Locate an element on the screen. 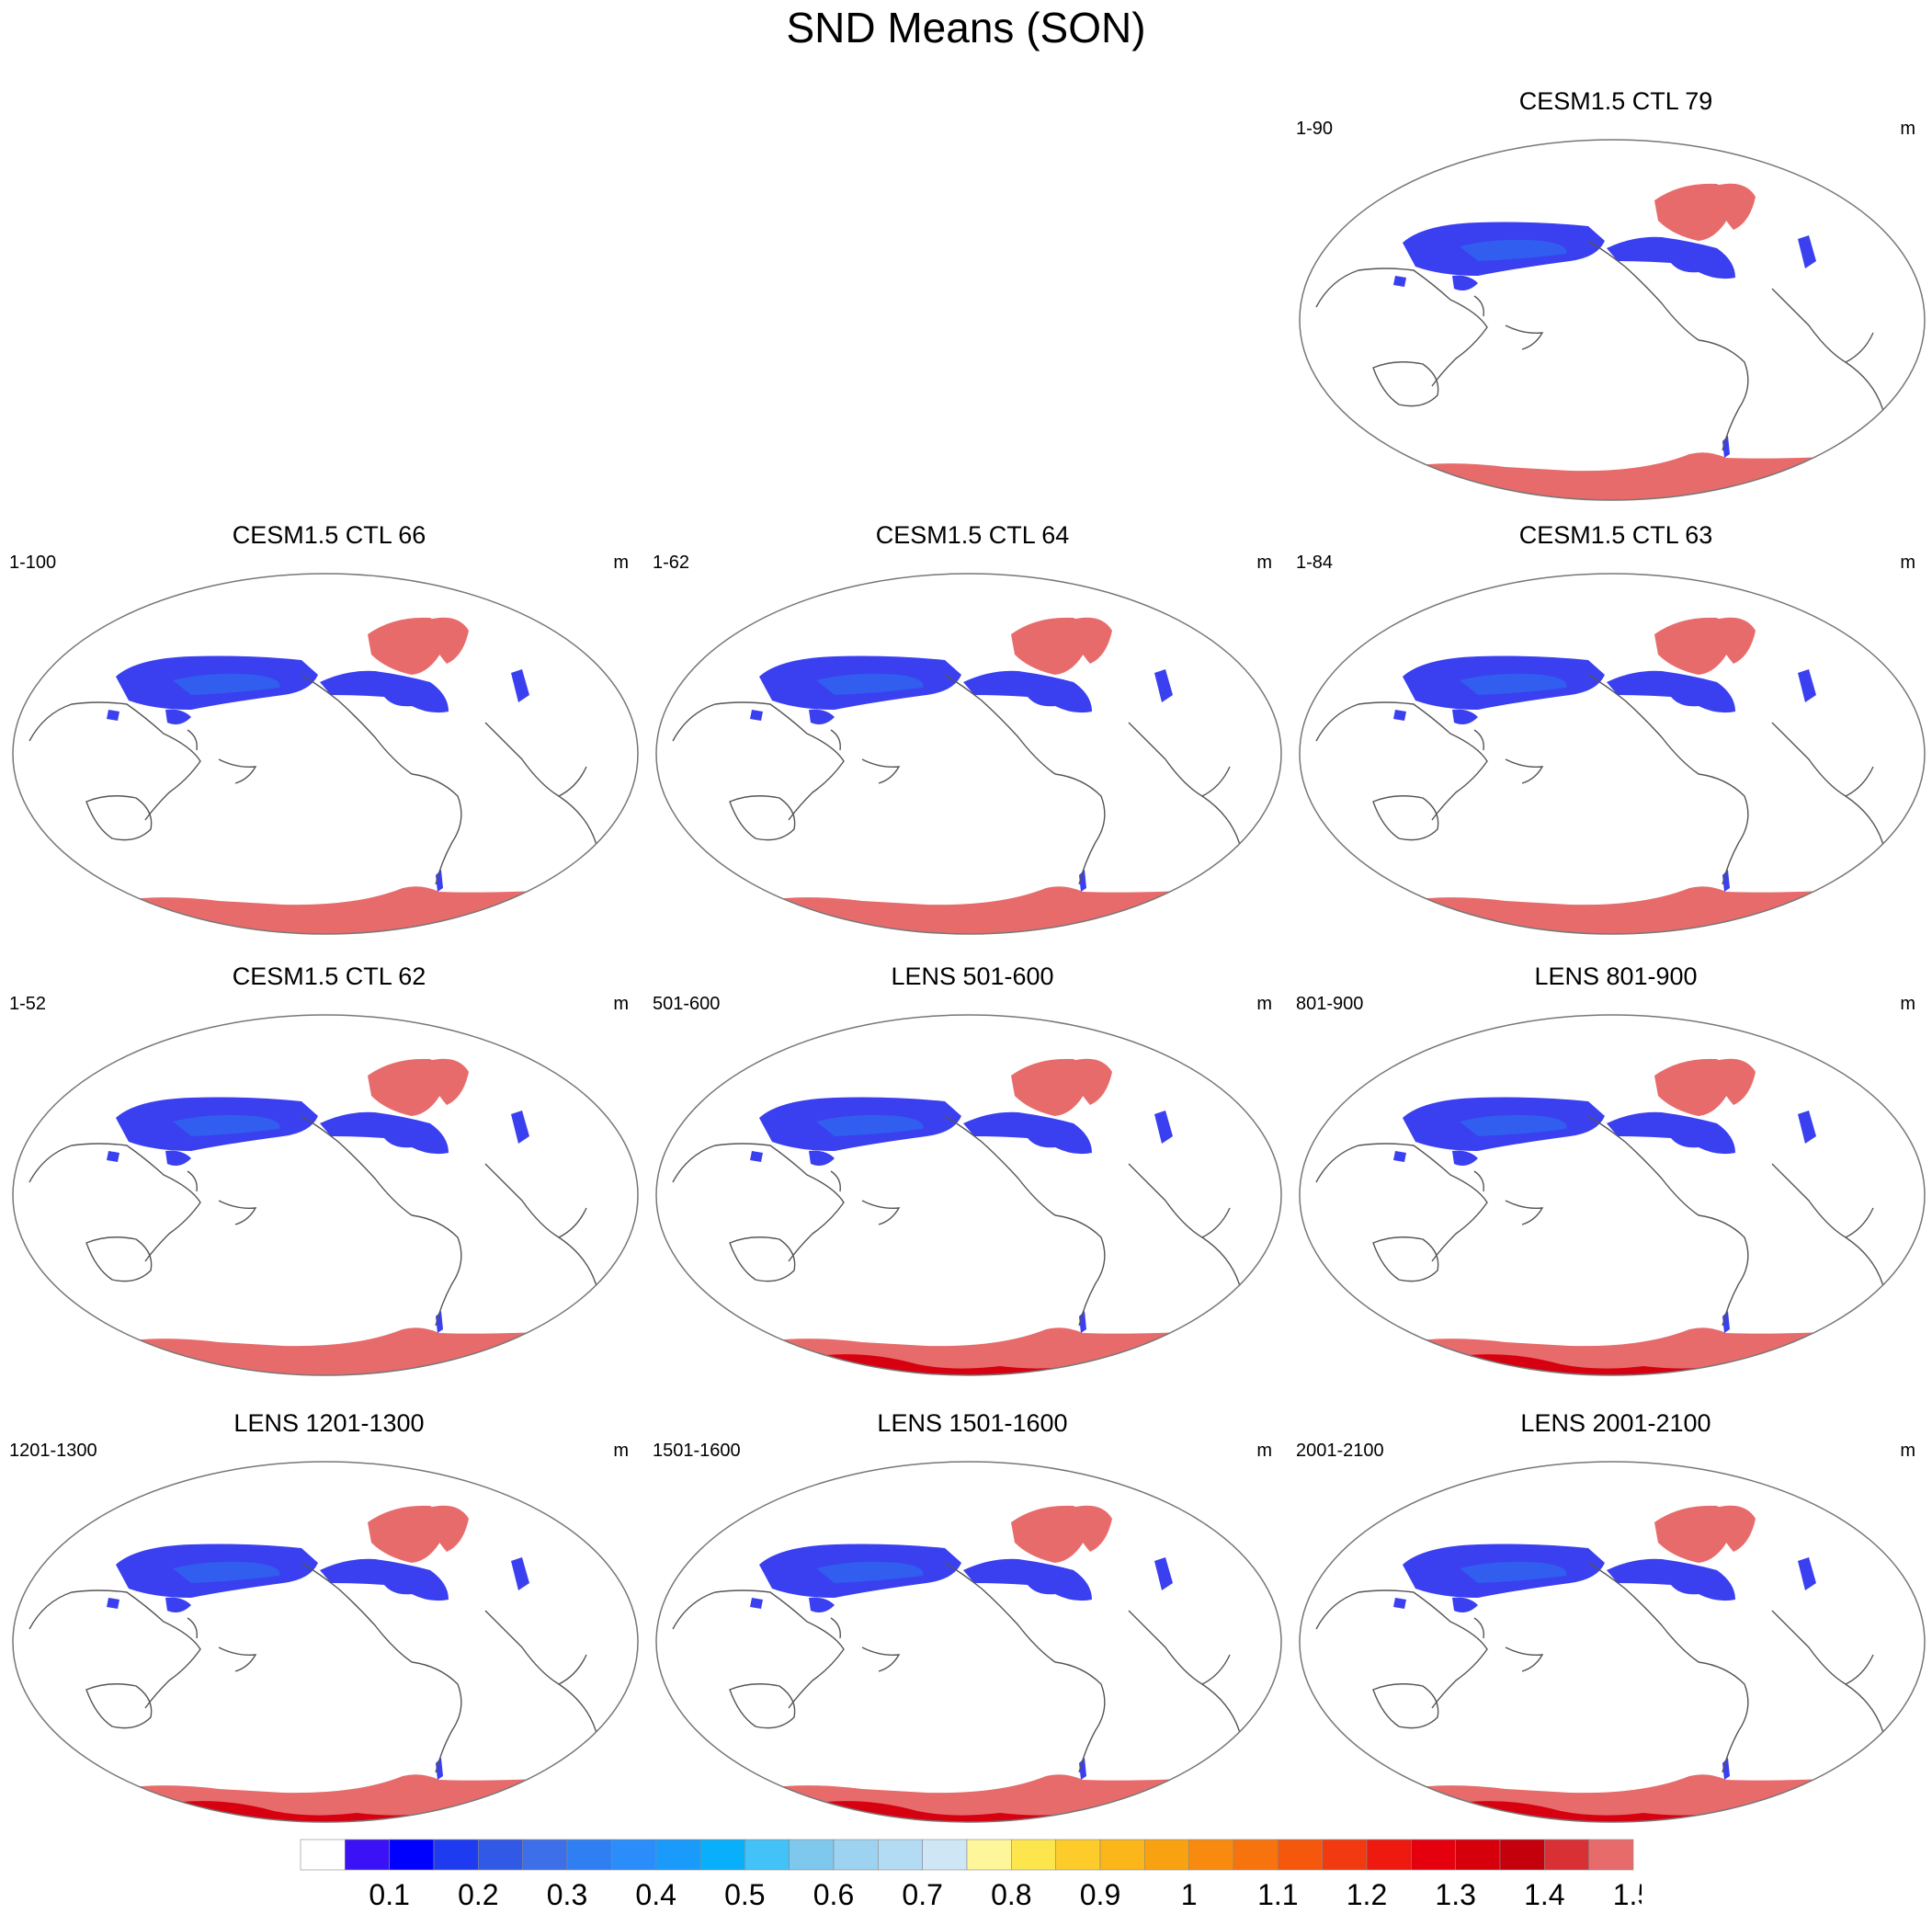  panel-title: LENS 2001-2100 is located at coordinates (1616, 1423).